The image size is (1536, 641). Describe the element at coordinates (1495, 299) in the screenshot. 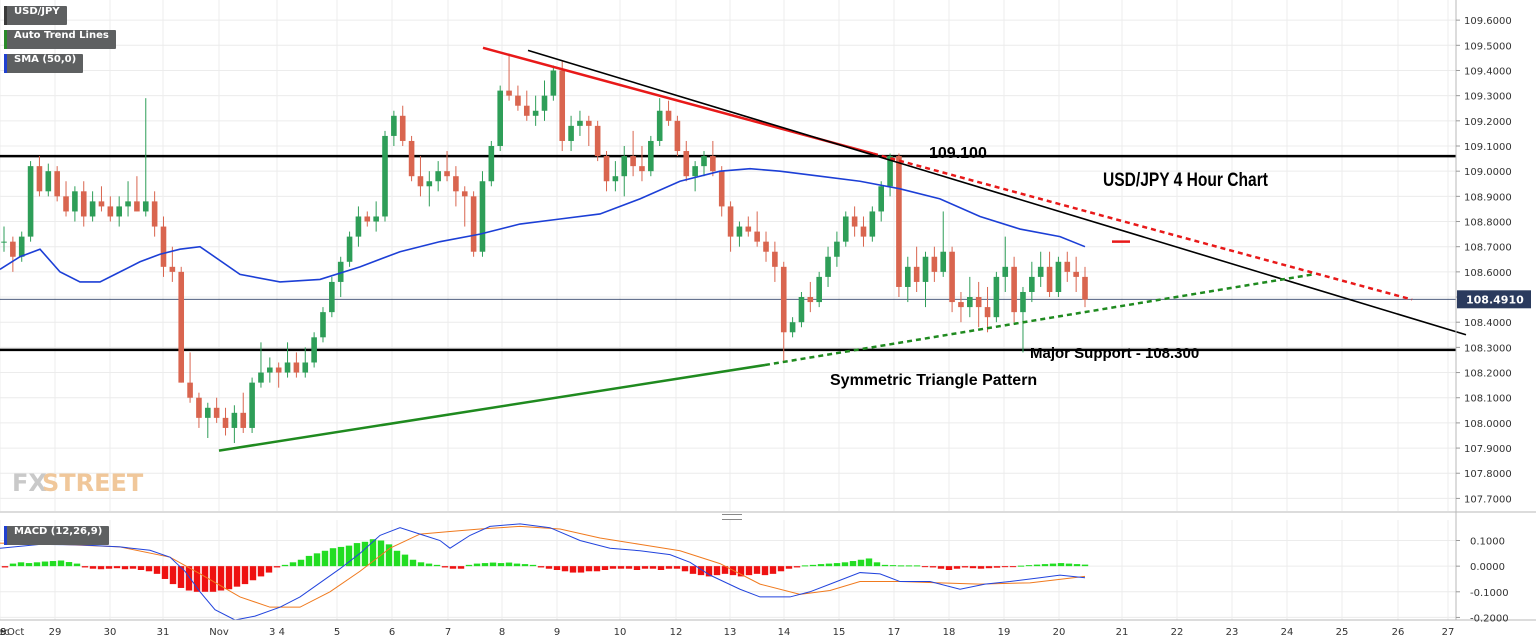

I see `last-price-value: 108.4910` at that location.